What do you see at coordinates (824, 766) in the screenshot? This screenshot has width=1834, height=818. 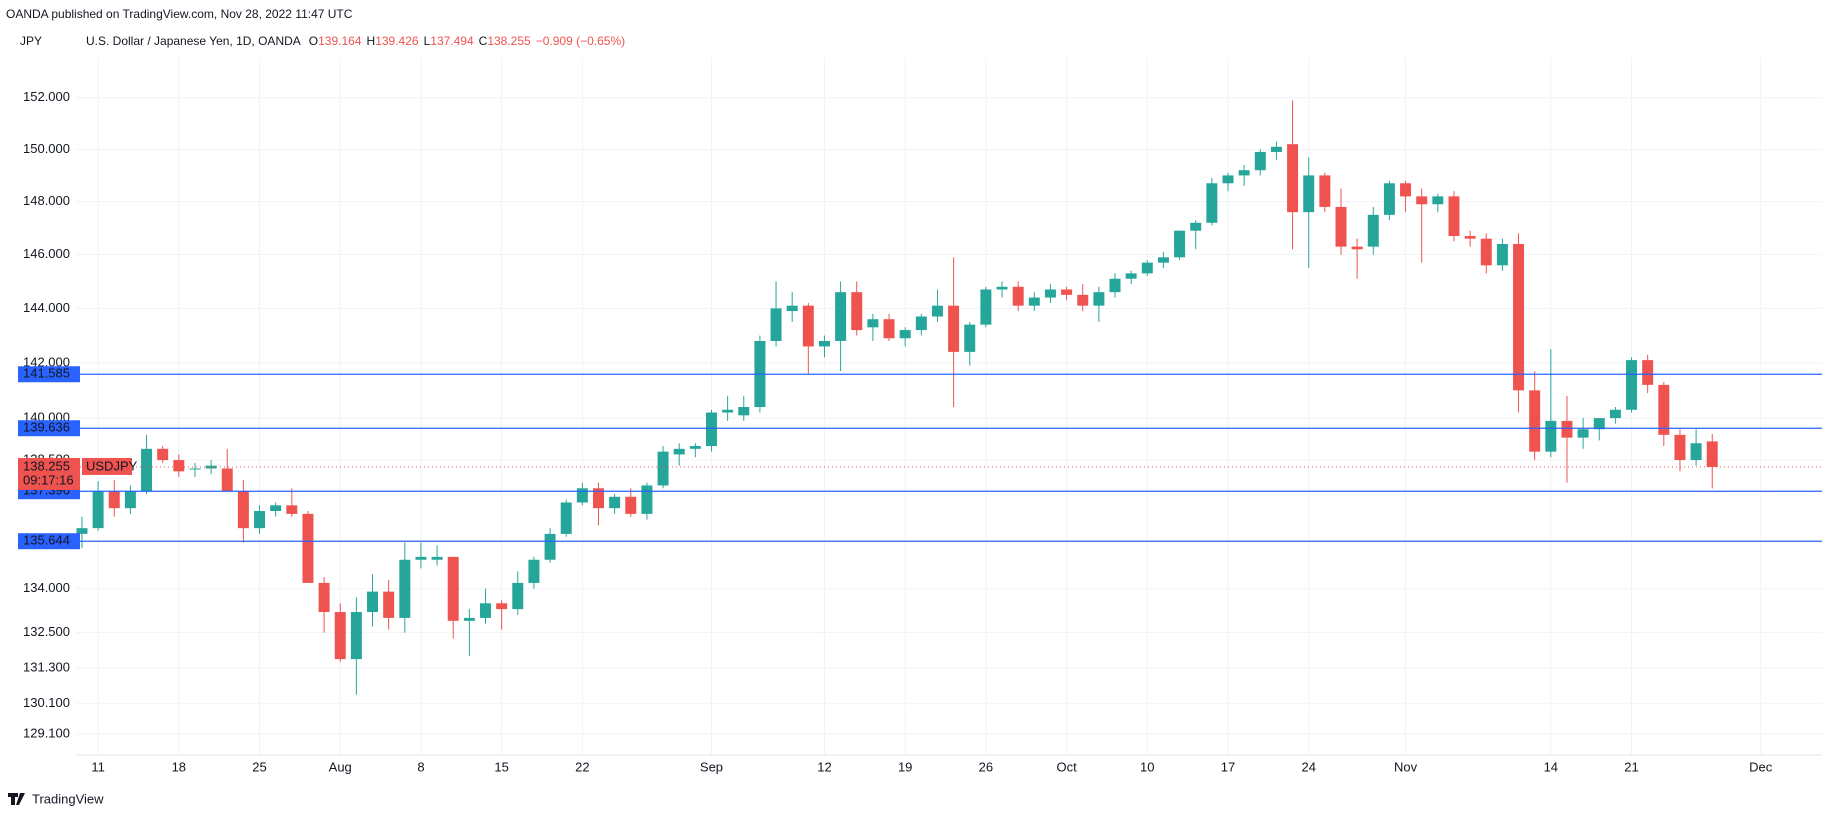 I see `x-tick-label: 12` at bounding box center [824, 766].